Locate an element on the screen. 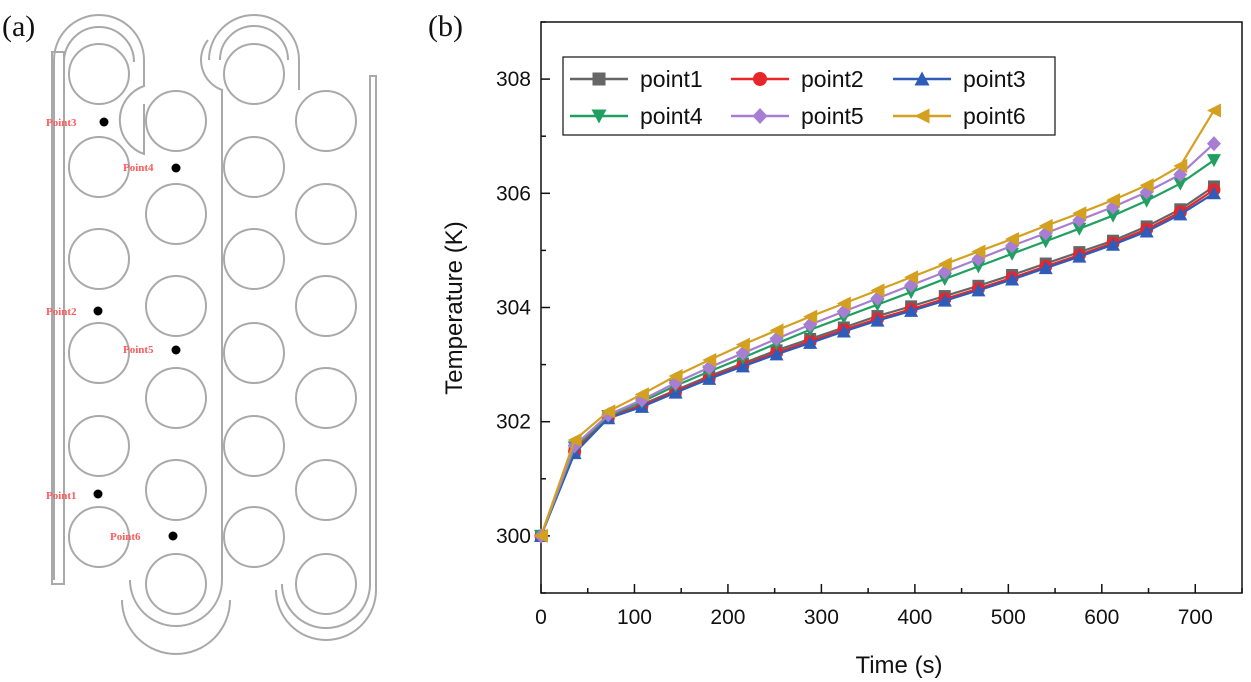  x-tick-label: 200 is located at coordinates (727, 617).